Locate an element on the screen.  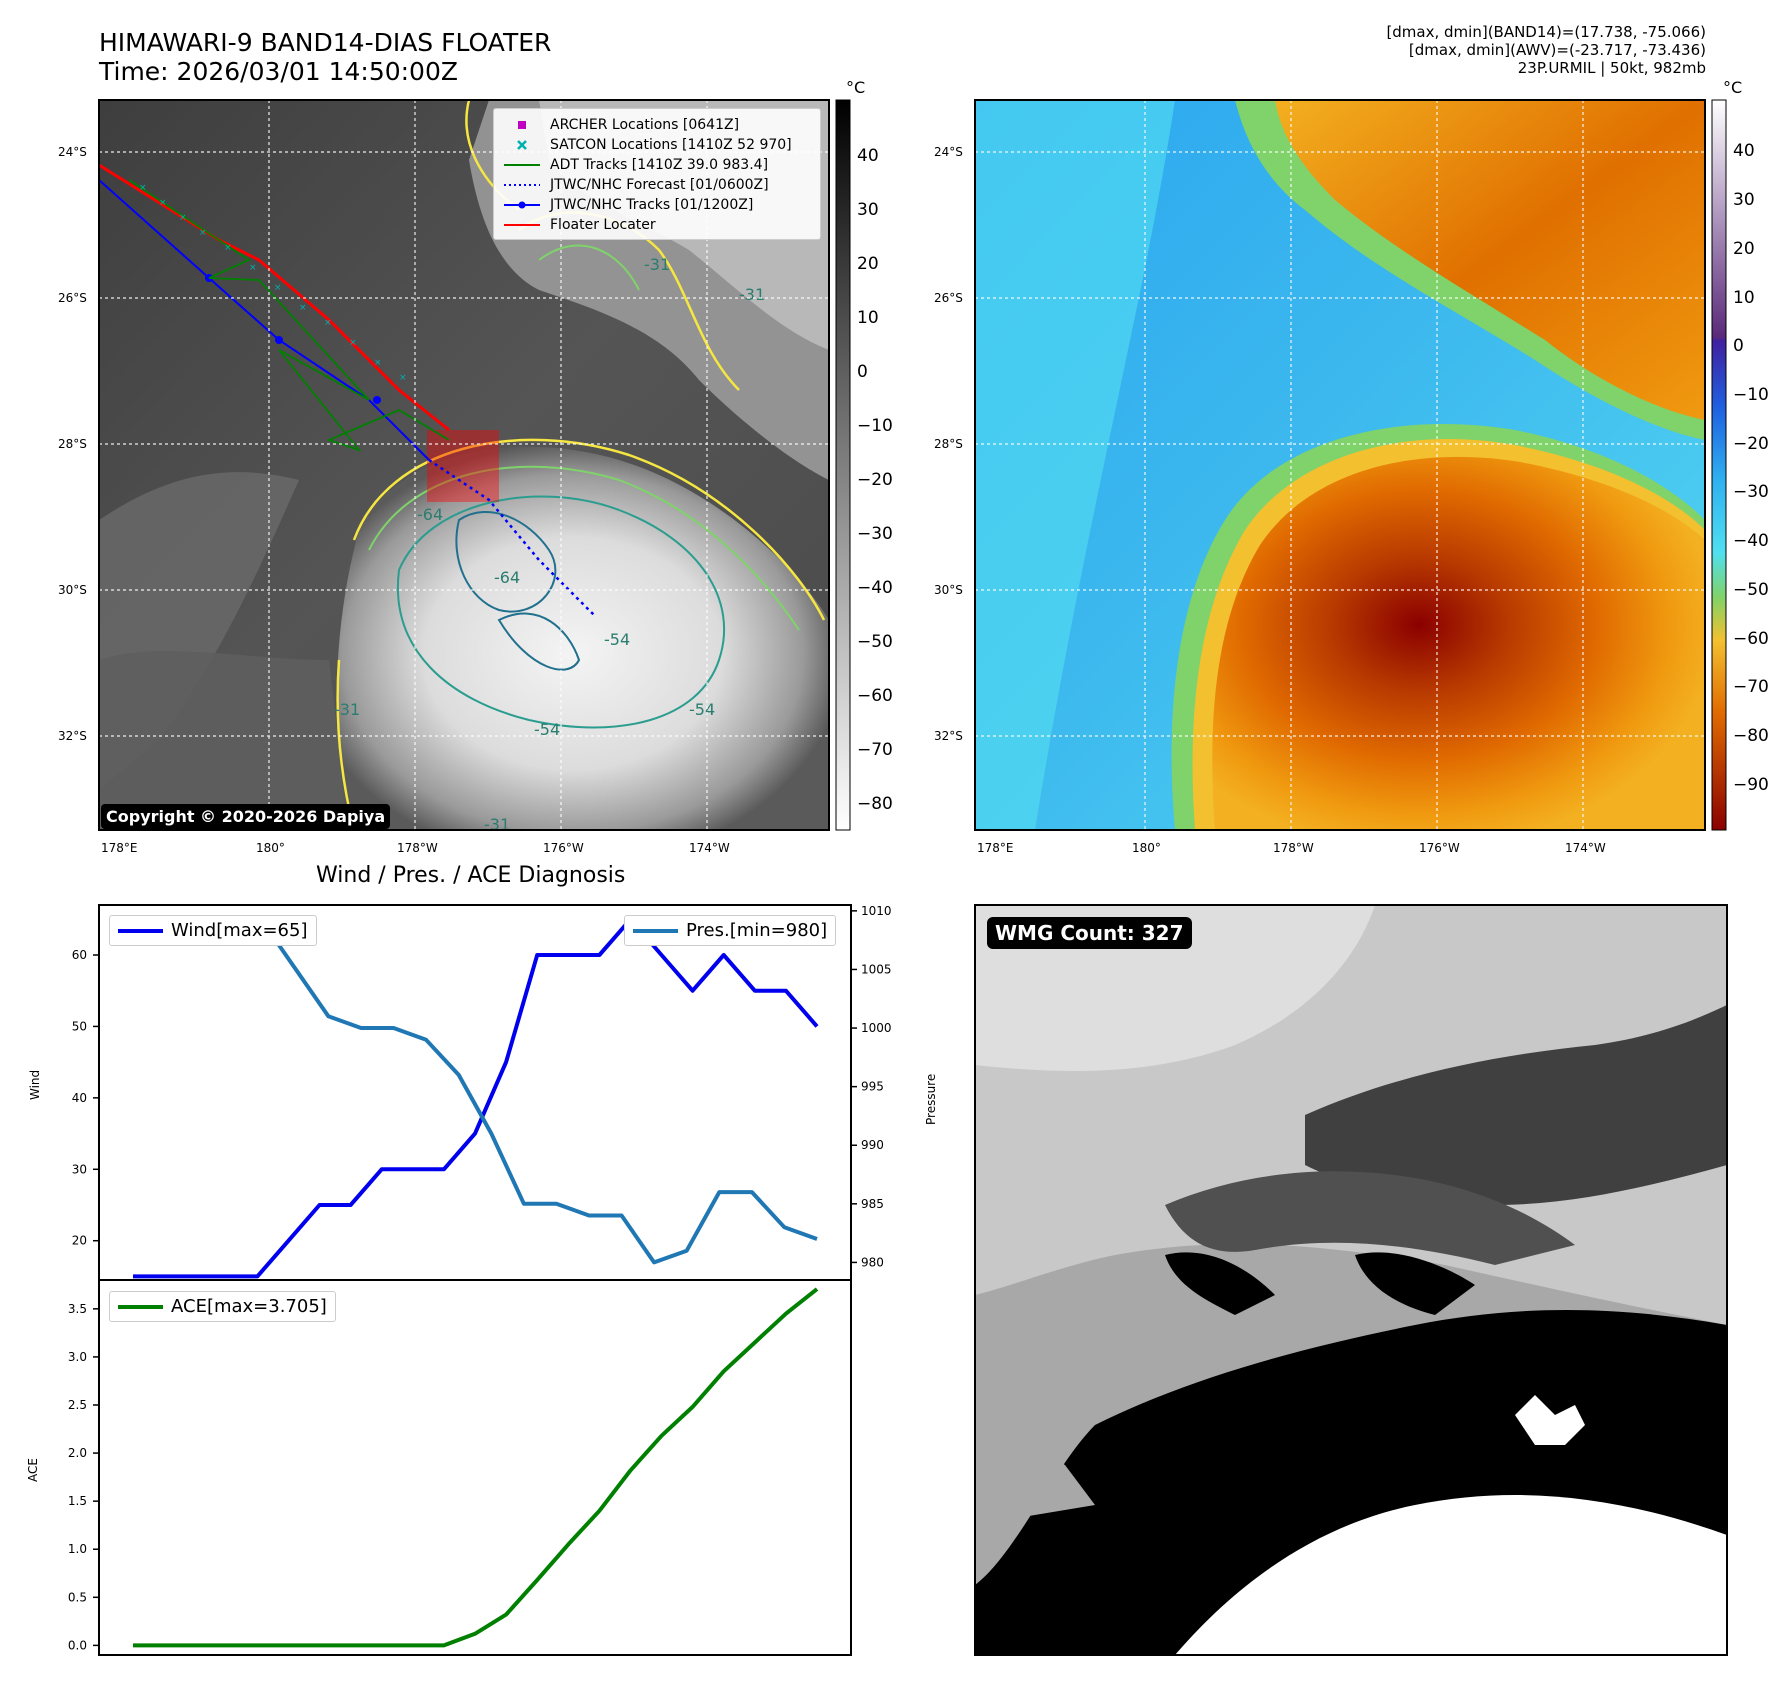
legend-jtwc-forecast: JTWC/NHC Forecast [01/0600Z] is located at coordinates (657, 185).